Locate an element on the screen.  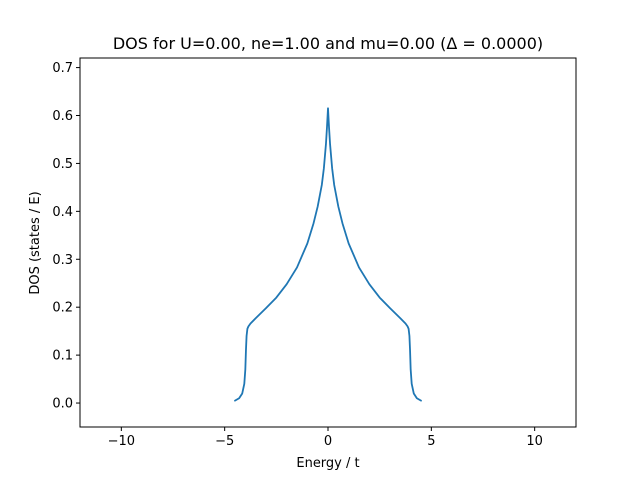
x-axis: −10 −5 0 5 10 is located at coordinates (325, 438).